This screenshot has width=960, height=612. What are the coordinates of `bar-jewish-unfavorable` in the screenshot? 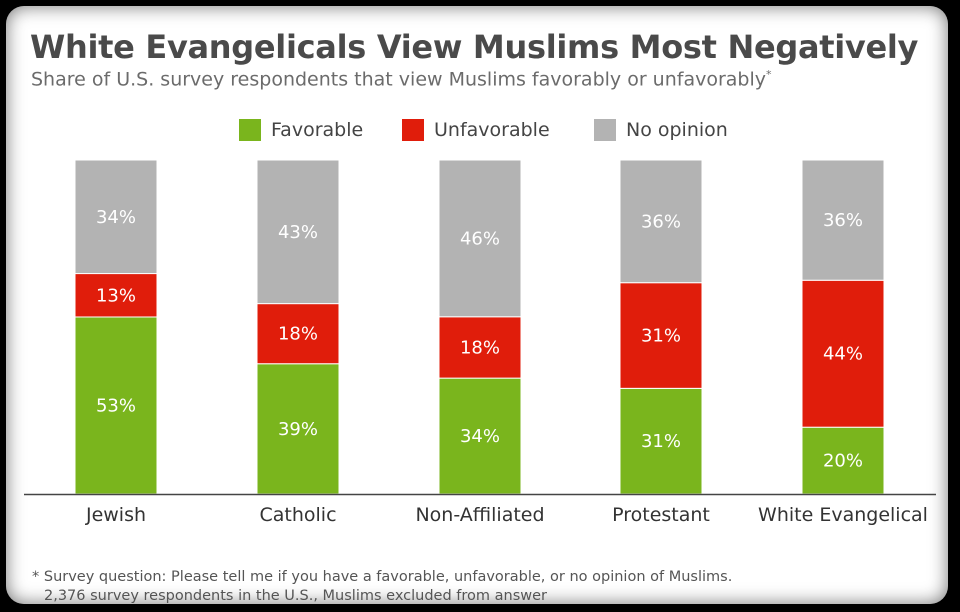 It's located at (116, 295).